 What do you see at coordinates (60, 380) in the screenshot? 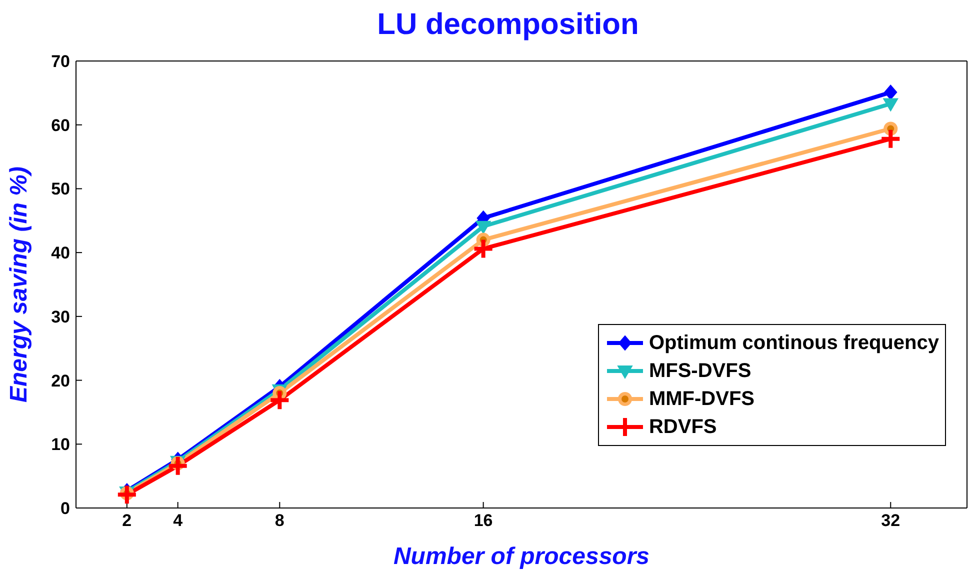
I see `y-tick-label: 20` at bounding box center [60, 380].